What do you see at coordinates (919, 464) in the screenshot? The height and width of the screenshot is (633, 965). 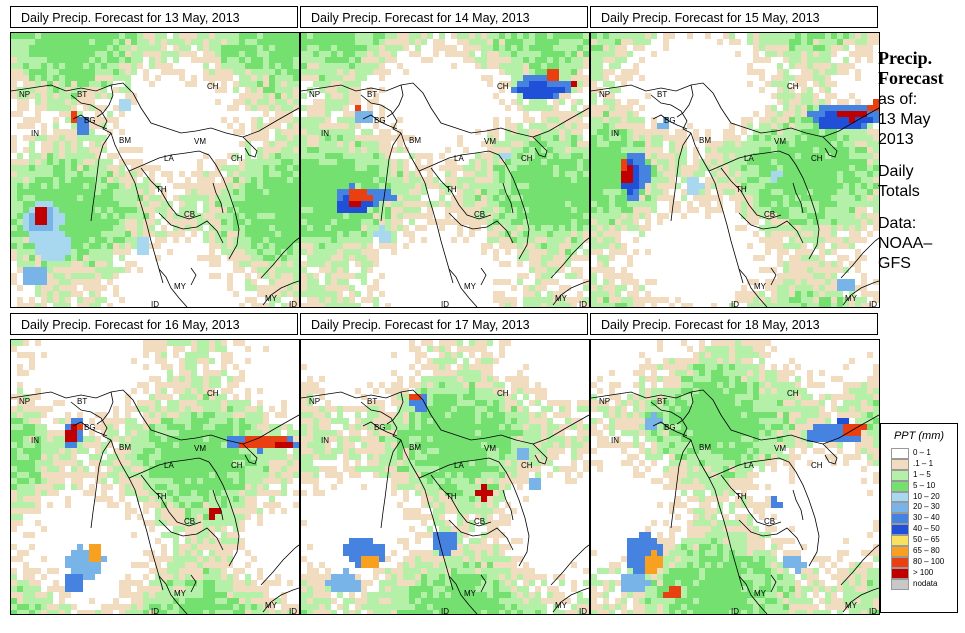 I see `legend-item: .1 – 1` at bounding box center [919, 464].